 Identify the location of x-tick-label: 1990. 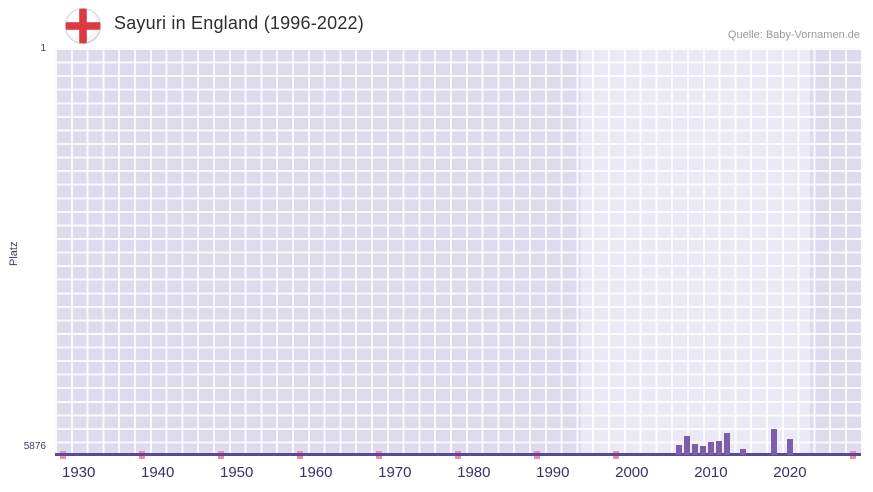
(553, 472).